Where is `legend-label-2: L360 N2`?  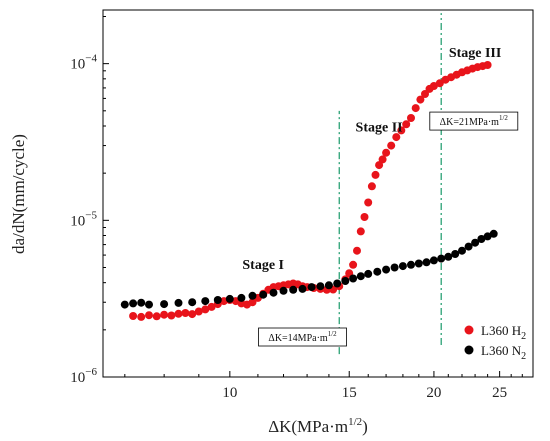
legend-label-2: L360 N2 is located at coordinates (503, 352).